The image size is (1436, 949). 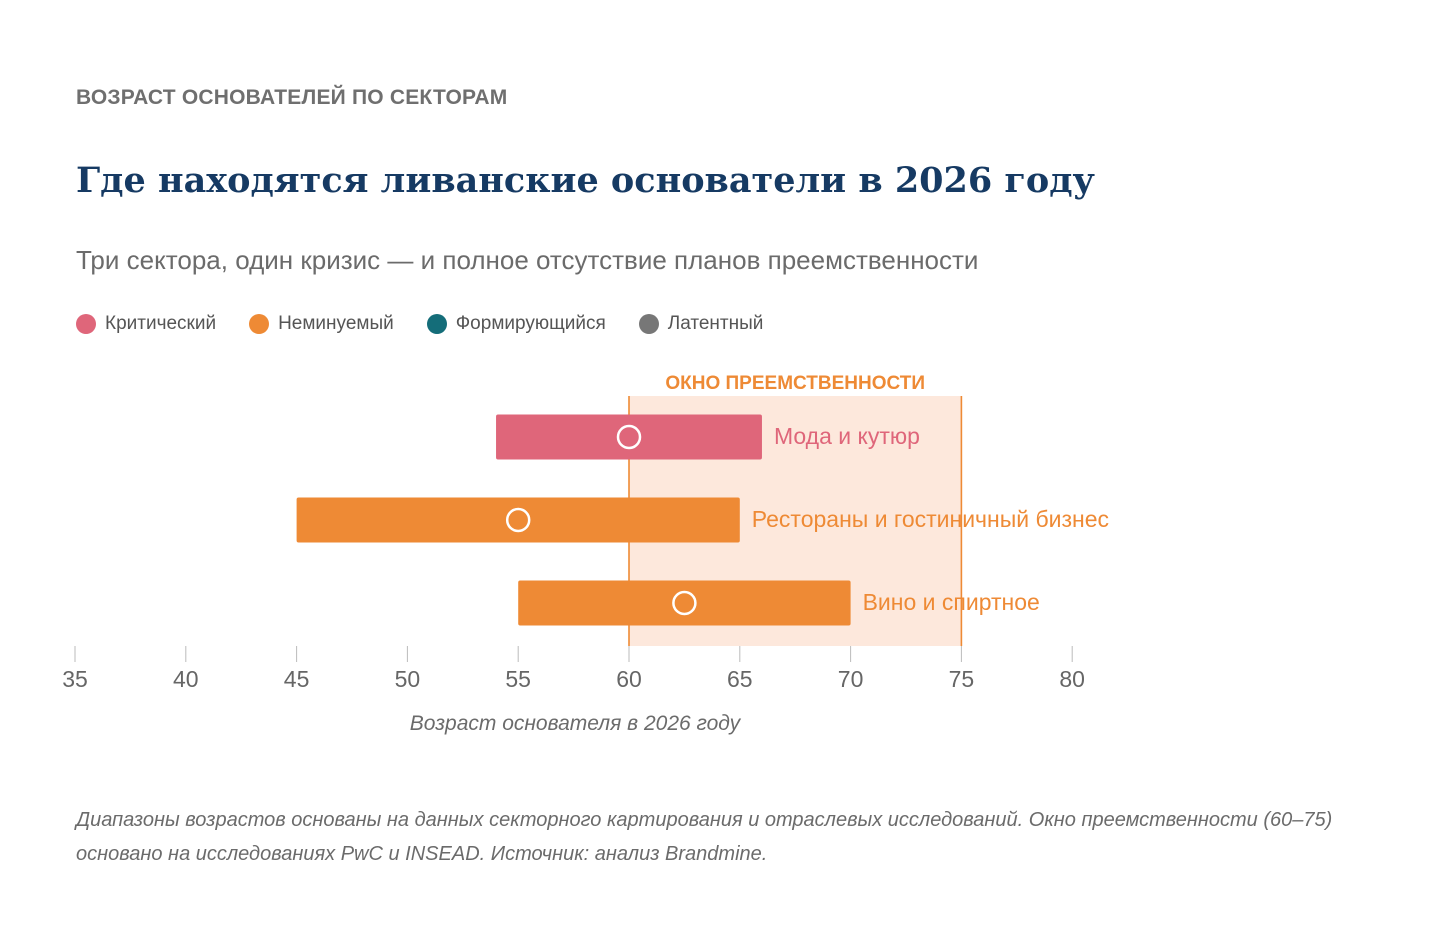 What do you see at coordinates (930, 519) in the screenshot?
I see `bar-label: Рестораны и гостиничный бизнес` at bounding box center [930, 519].